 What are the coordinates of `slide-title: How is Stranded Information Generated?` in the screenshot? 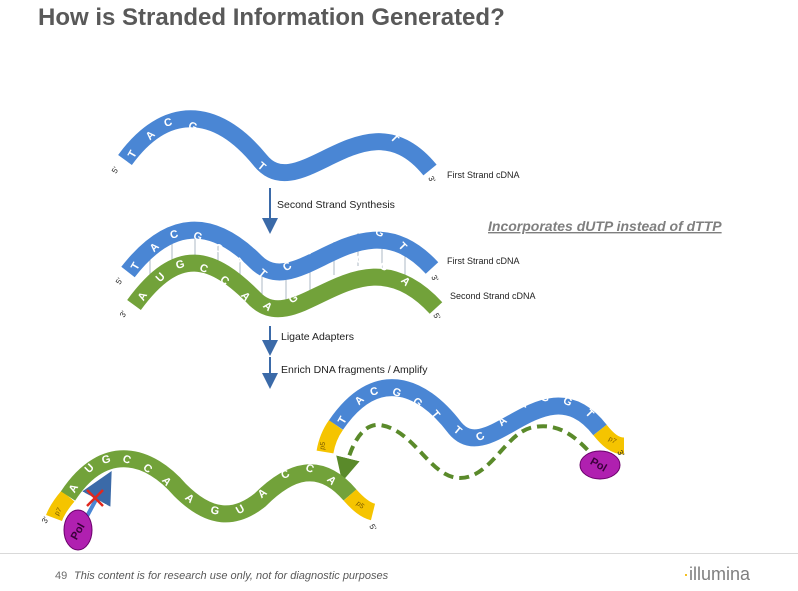 It's located at (271, 17).